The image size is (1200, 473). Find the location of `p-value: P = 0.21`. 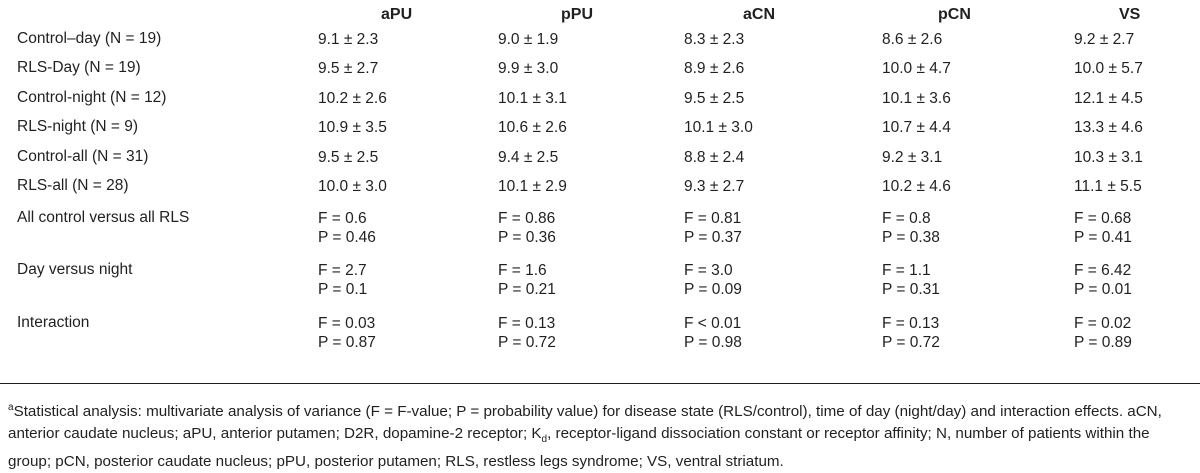

p-value: P = 0.21 is located at coordinates (527, 289).